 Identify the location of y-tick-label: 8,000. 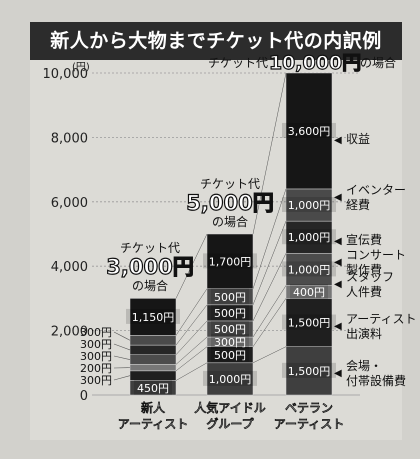
(69, 138).